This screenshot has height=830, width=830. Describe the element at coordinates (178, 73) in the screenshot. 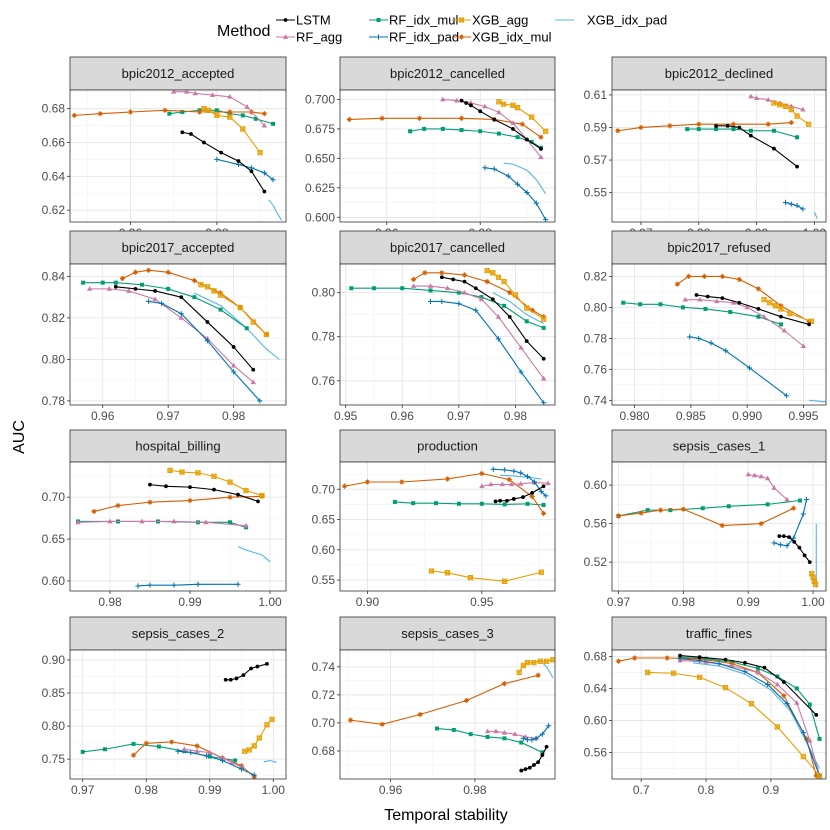

I see `strip-bpic2012-accepted` at that location.